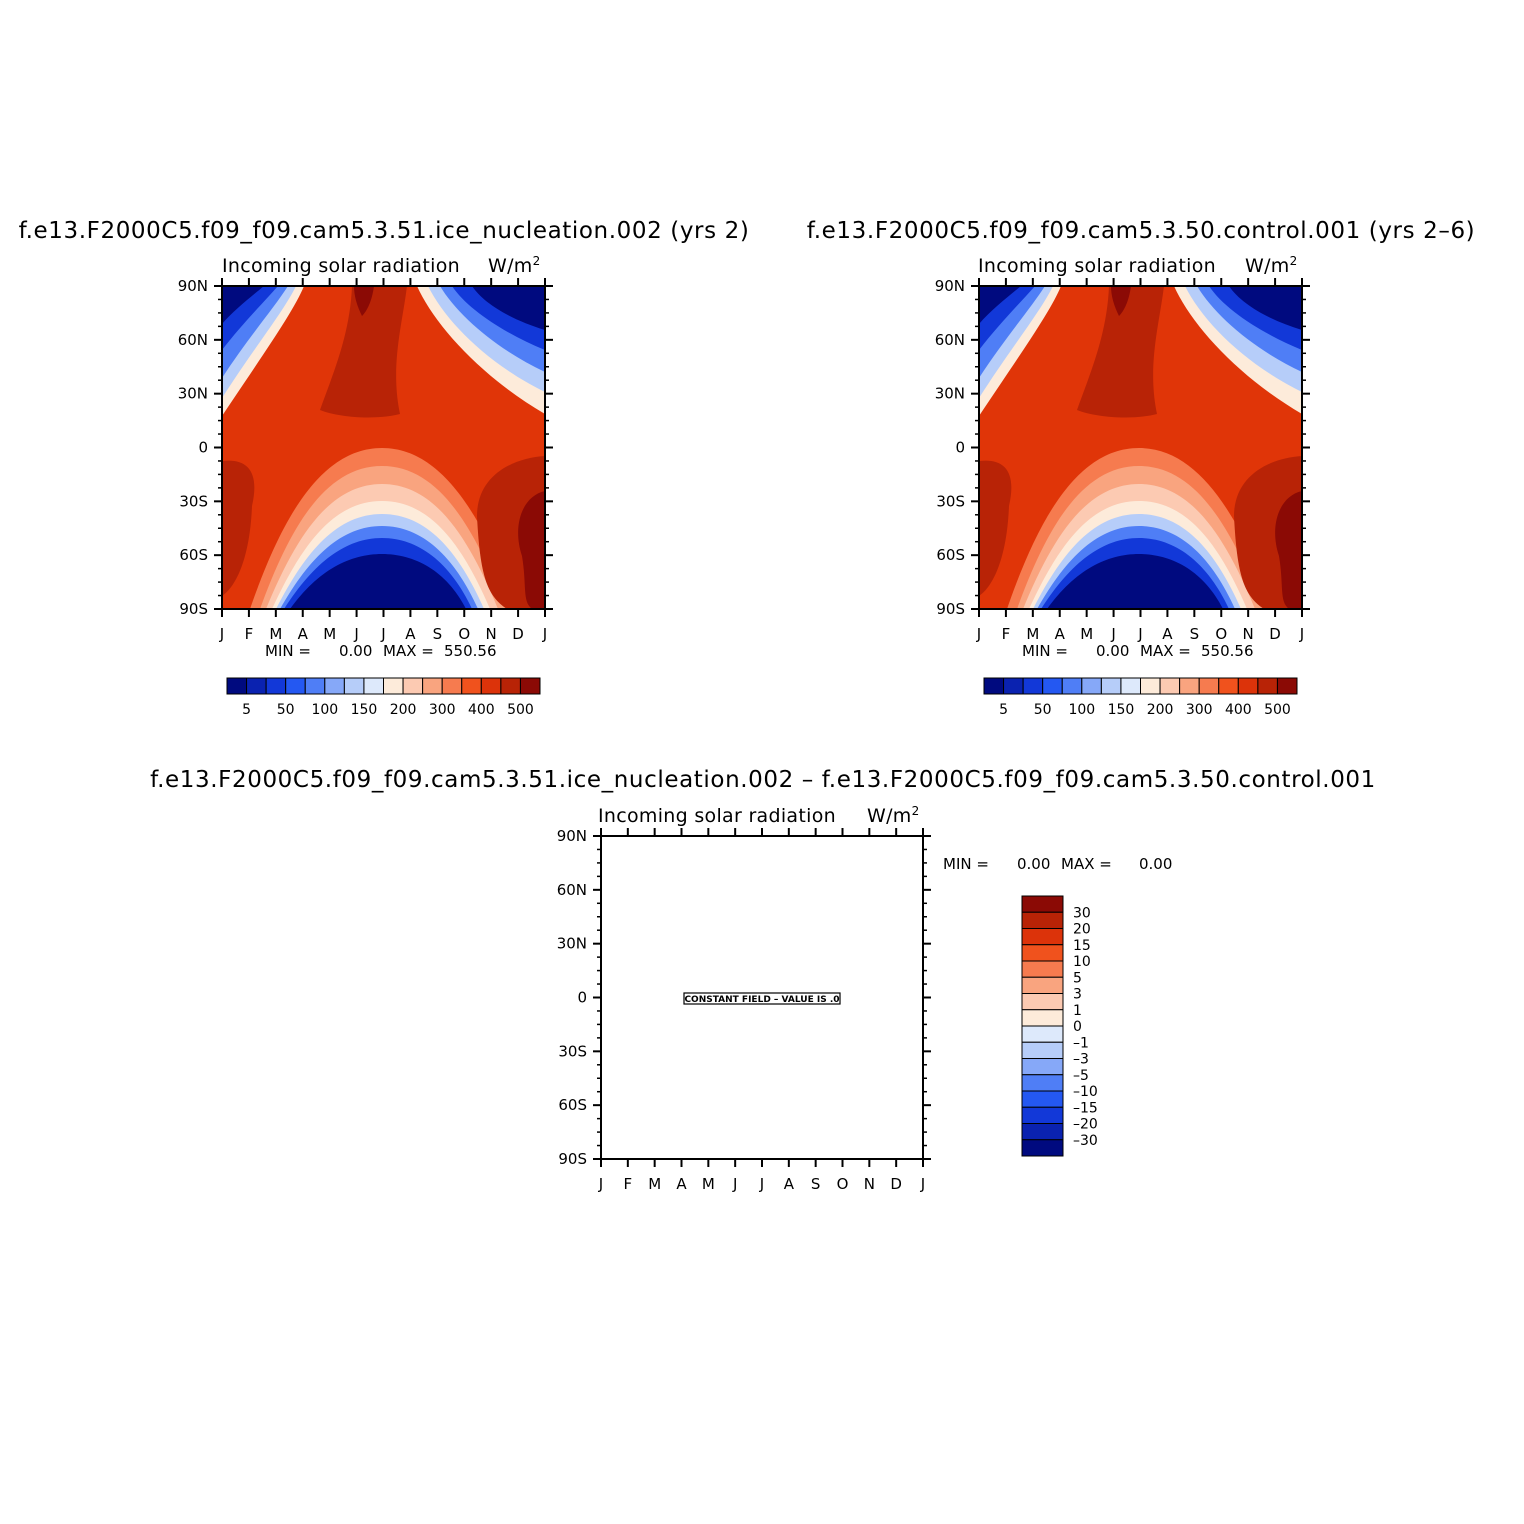 Image resolution: width=1524 pixels, height=1524 pixels. Describe the element at coordinates (1294, 261) in the screenshot. I see `units-superscript: 2` at that location.